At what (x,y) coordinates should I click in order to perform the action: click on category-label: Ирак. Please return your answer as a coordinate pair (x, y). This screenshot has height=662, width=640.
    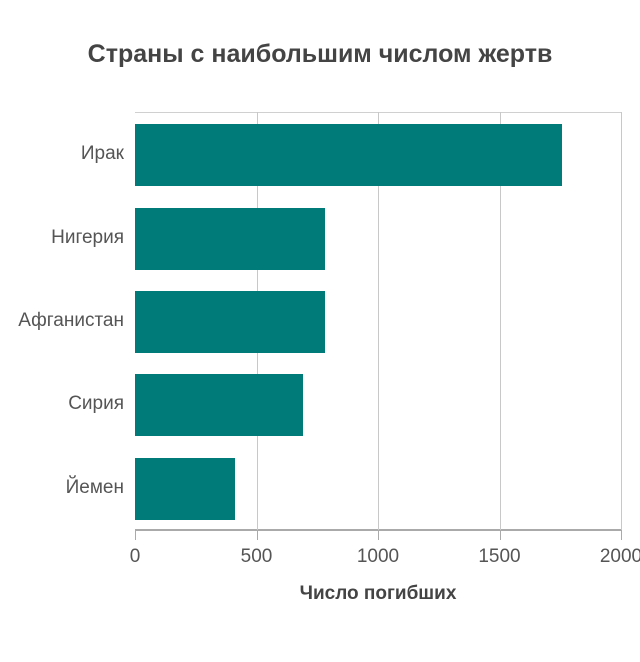
    Looking at the image, I should click on (102, 153).